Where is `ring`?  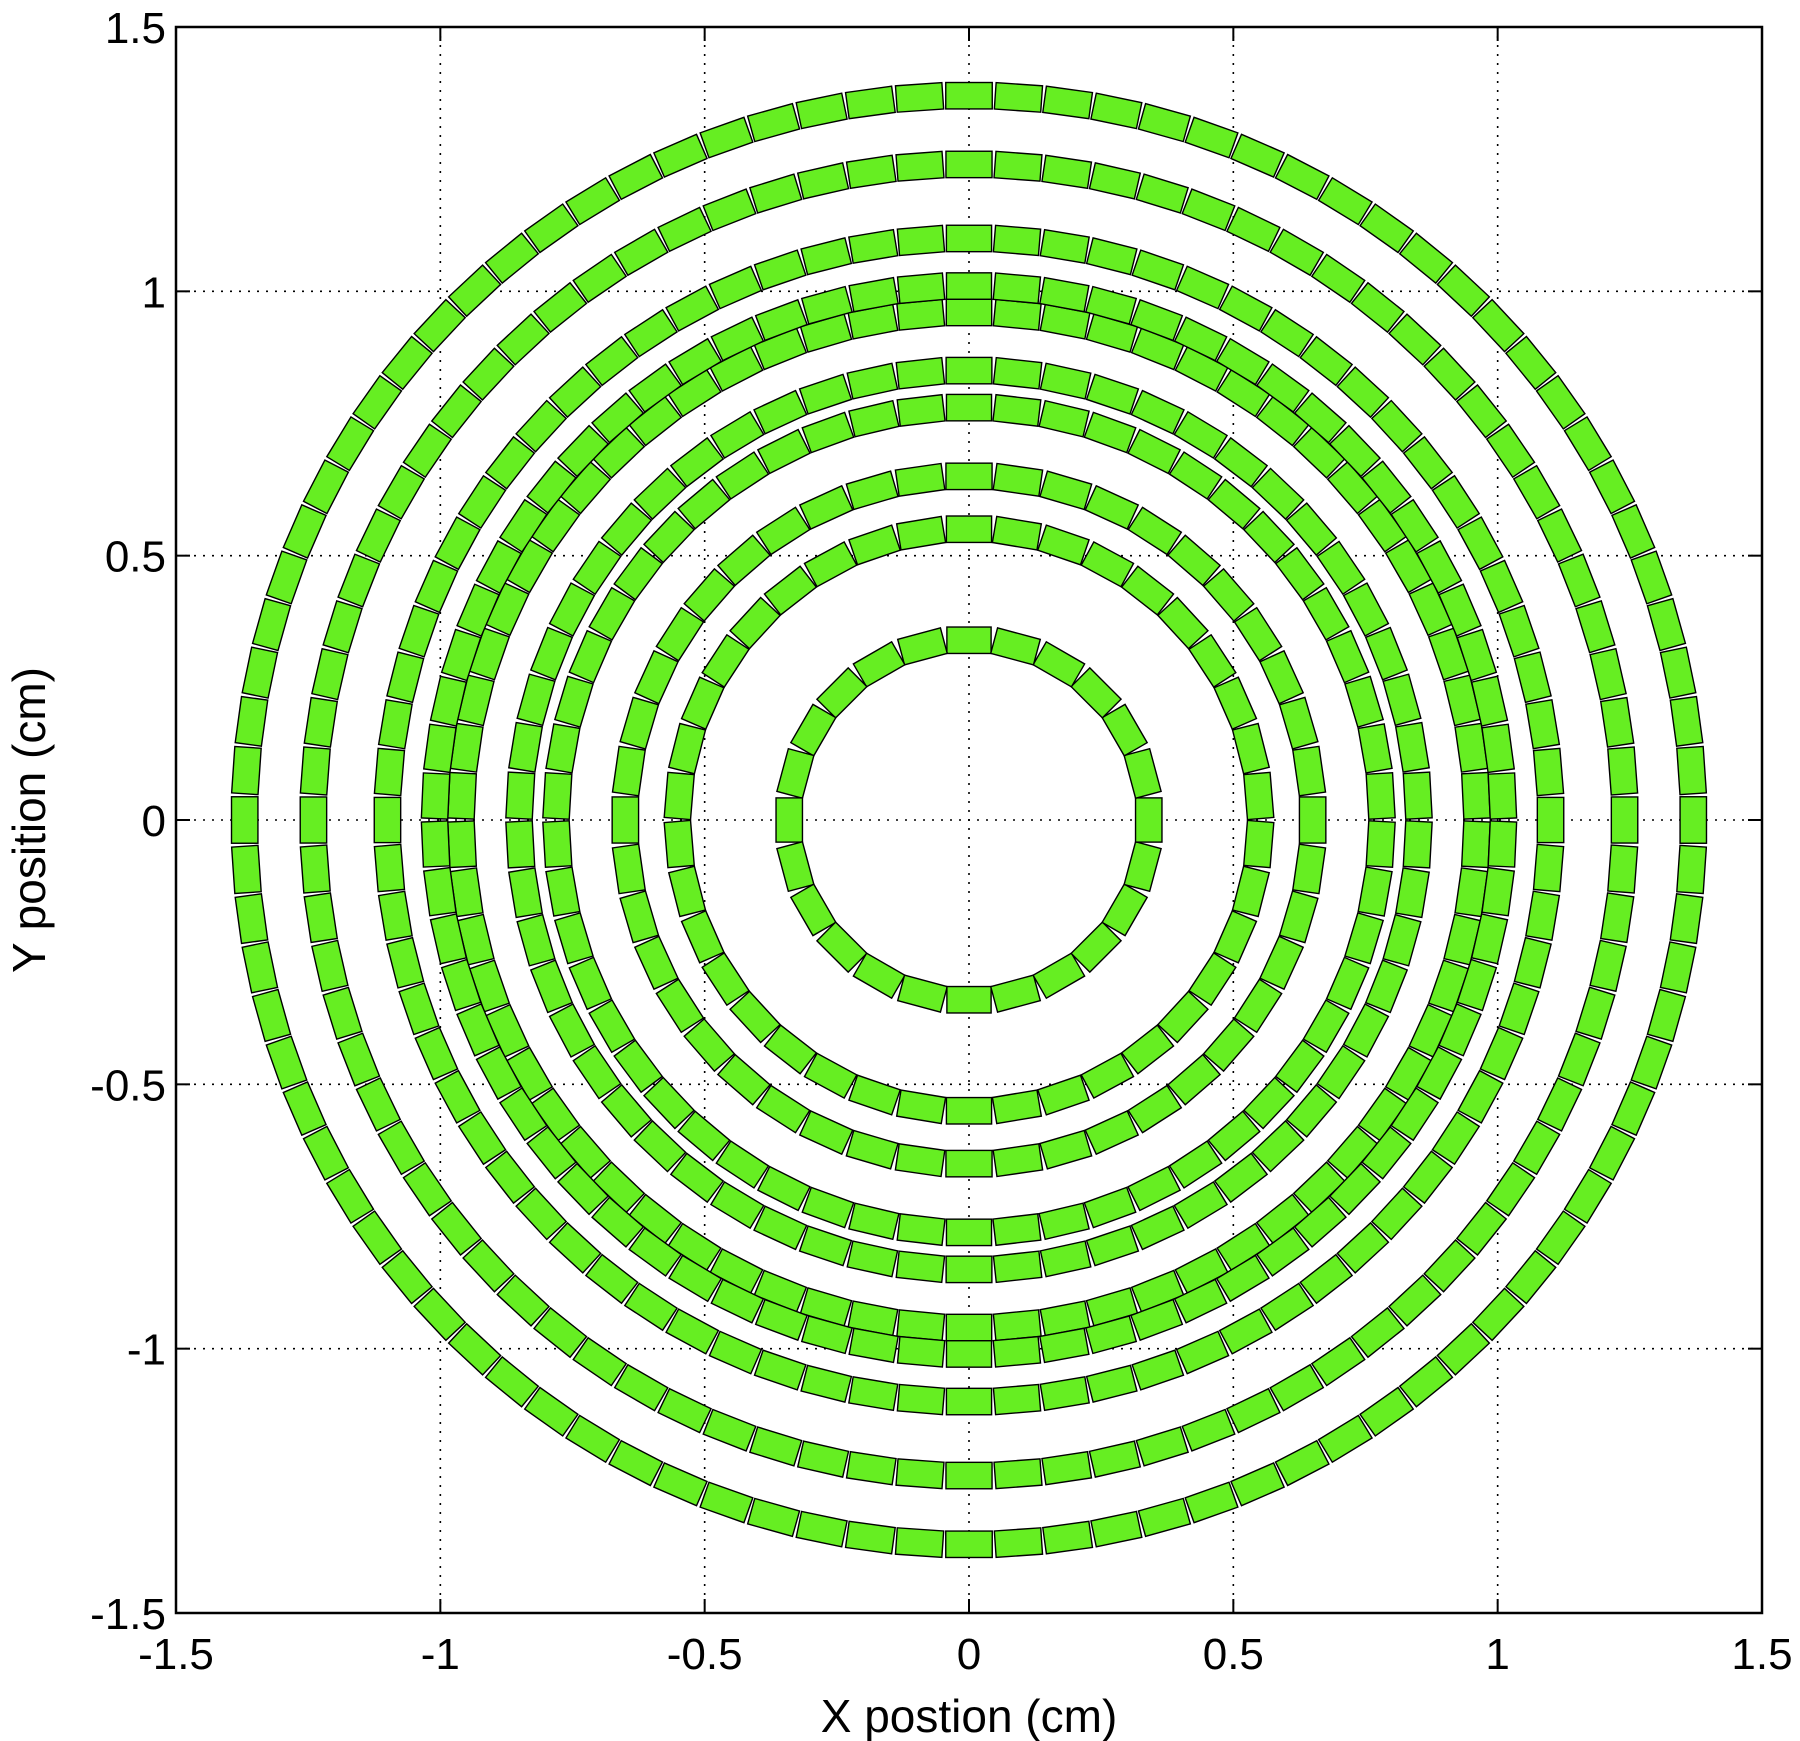 ring is located at coordinates (969, 820).